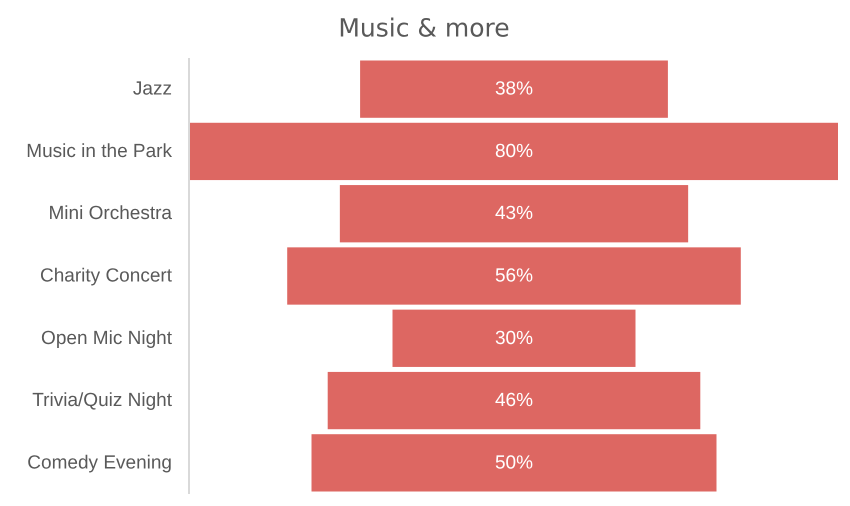 The height and width of the screenshot is (506, 850). What do you see at coordinates (514, 89) in the screenshot?
I see `data-label: 38%` at bounding box center [514, 89].